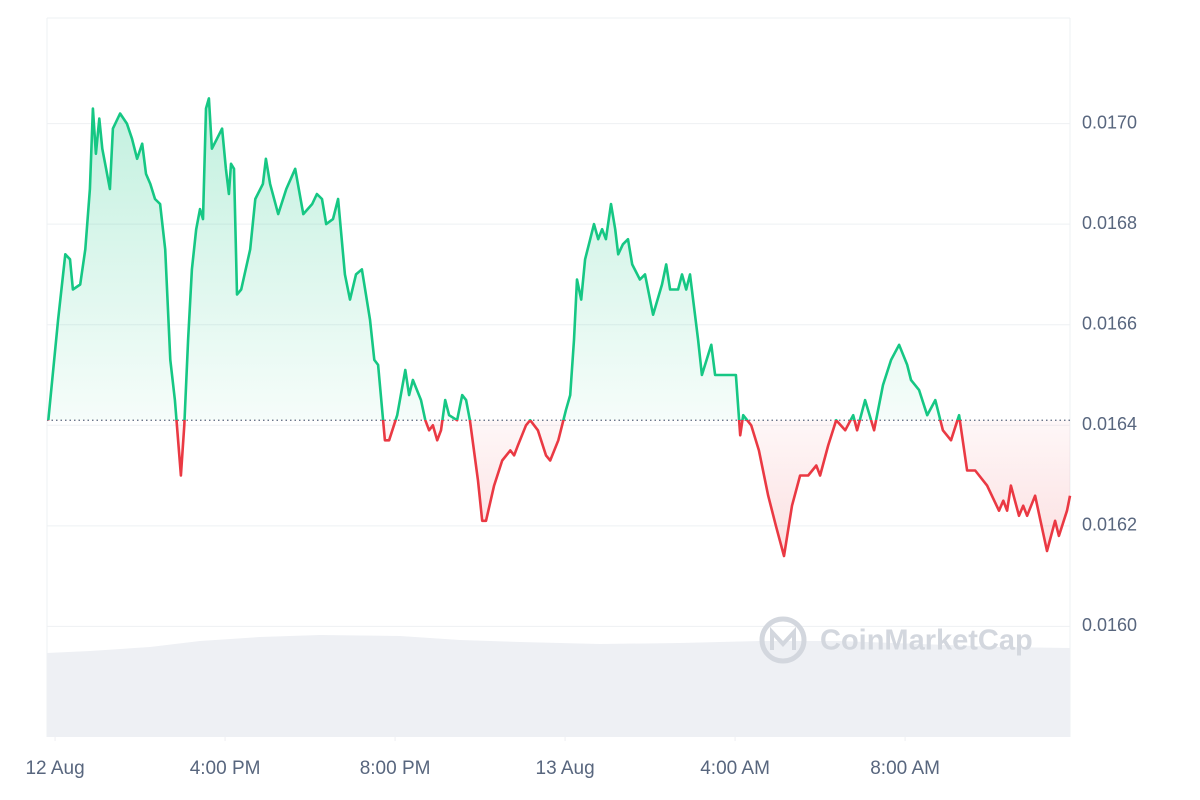 Image resolution: width=1200 pixels, height=800 pixels. What do you see at coordinates (735, 768) in the screenshot?
I see `x-tick-label: 4:00 AM` at bounding box center [735, 768].